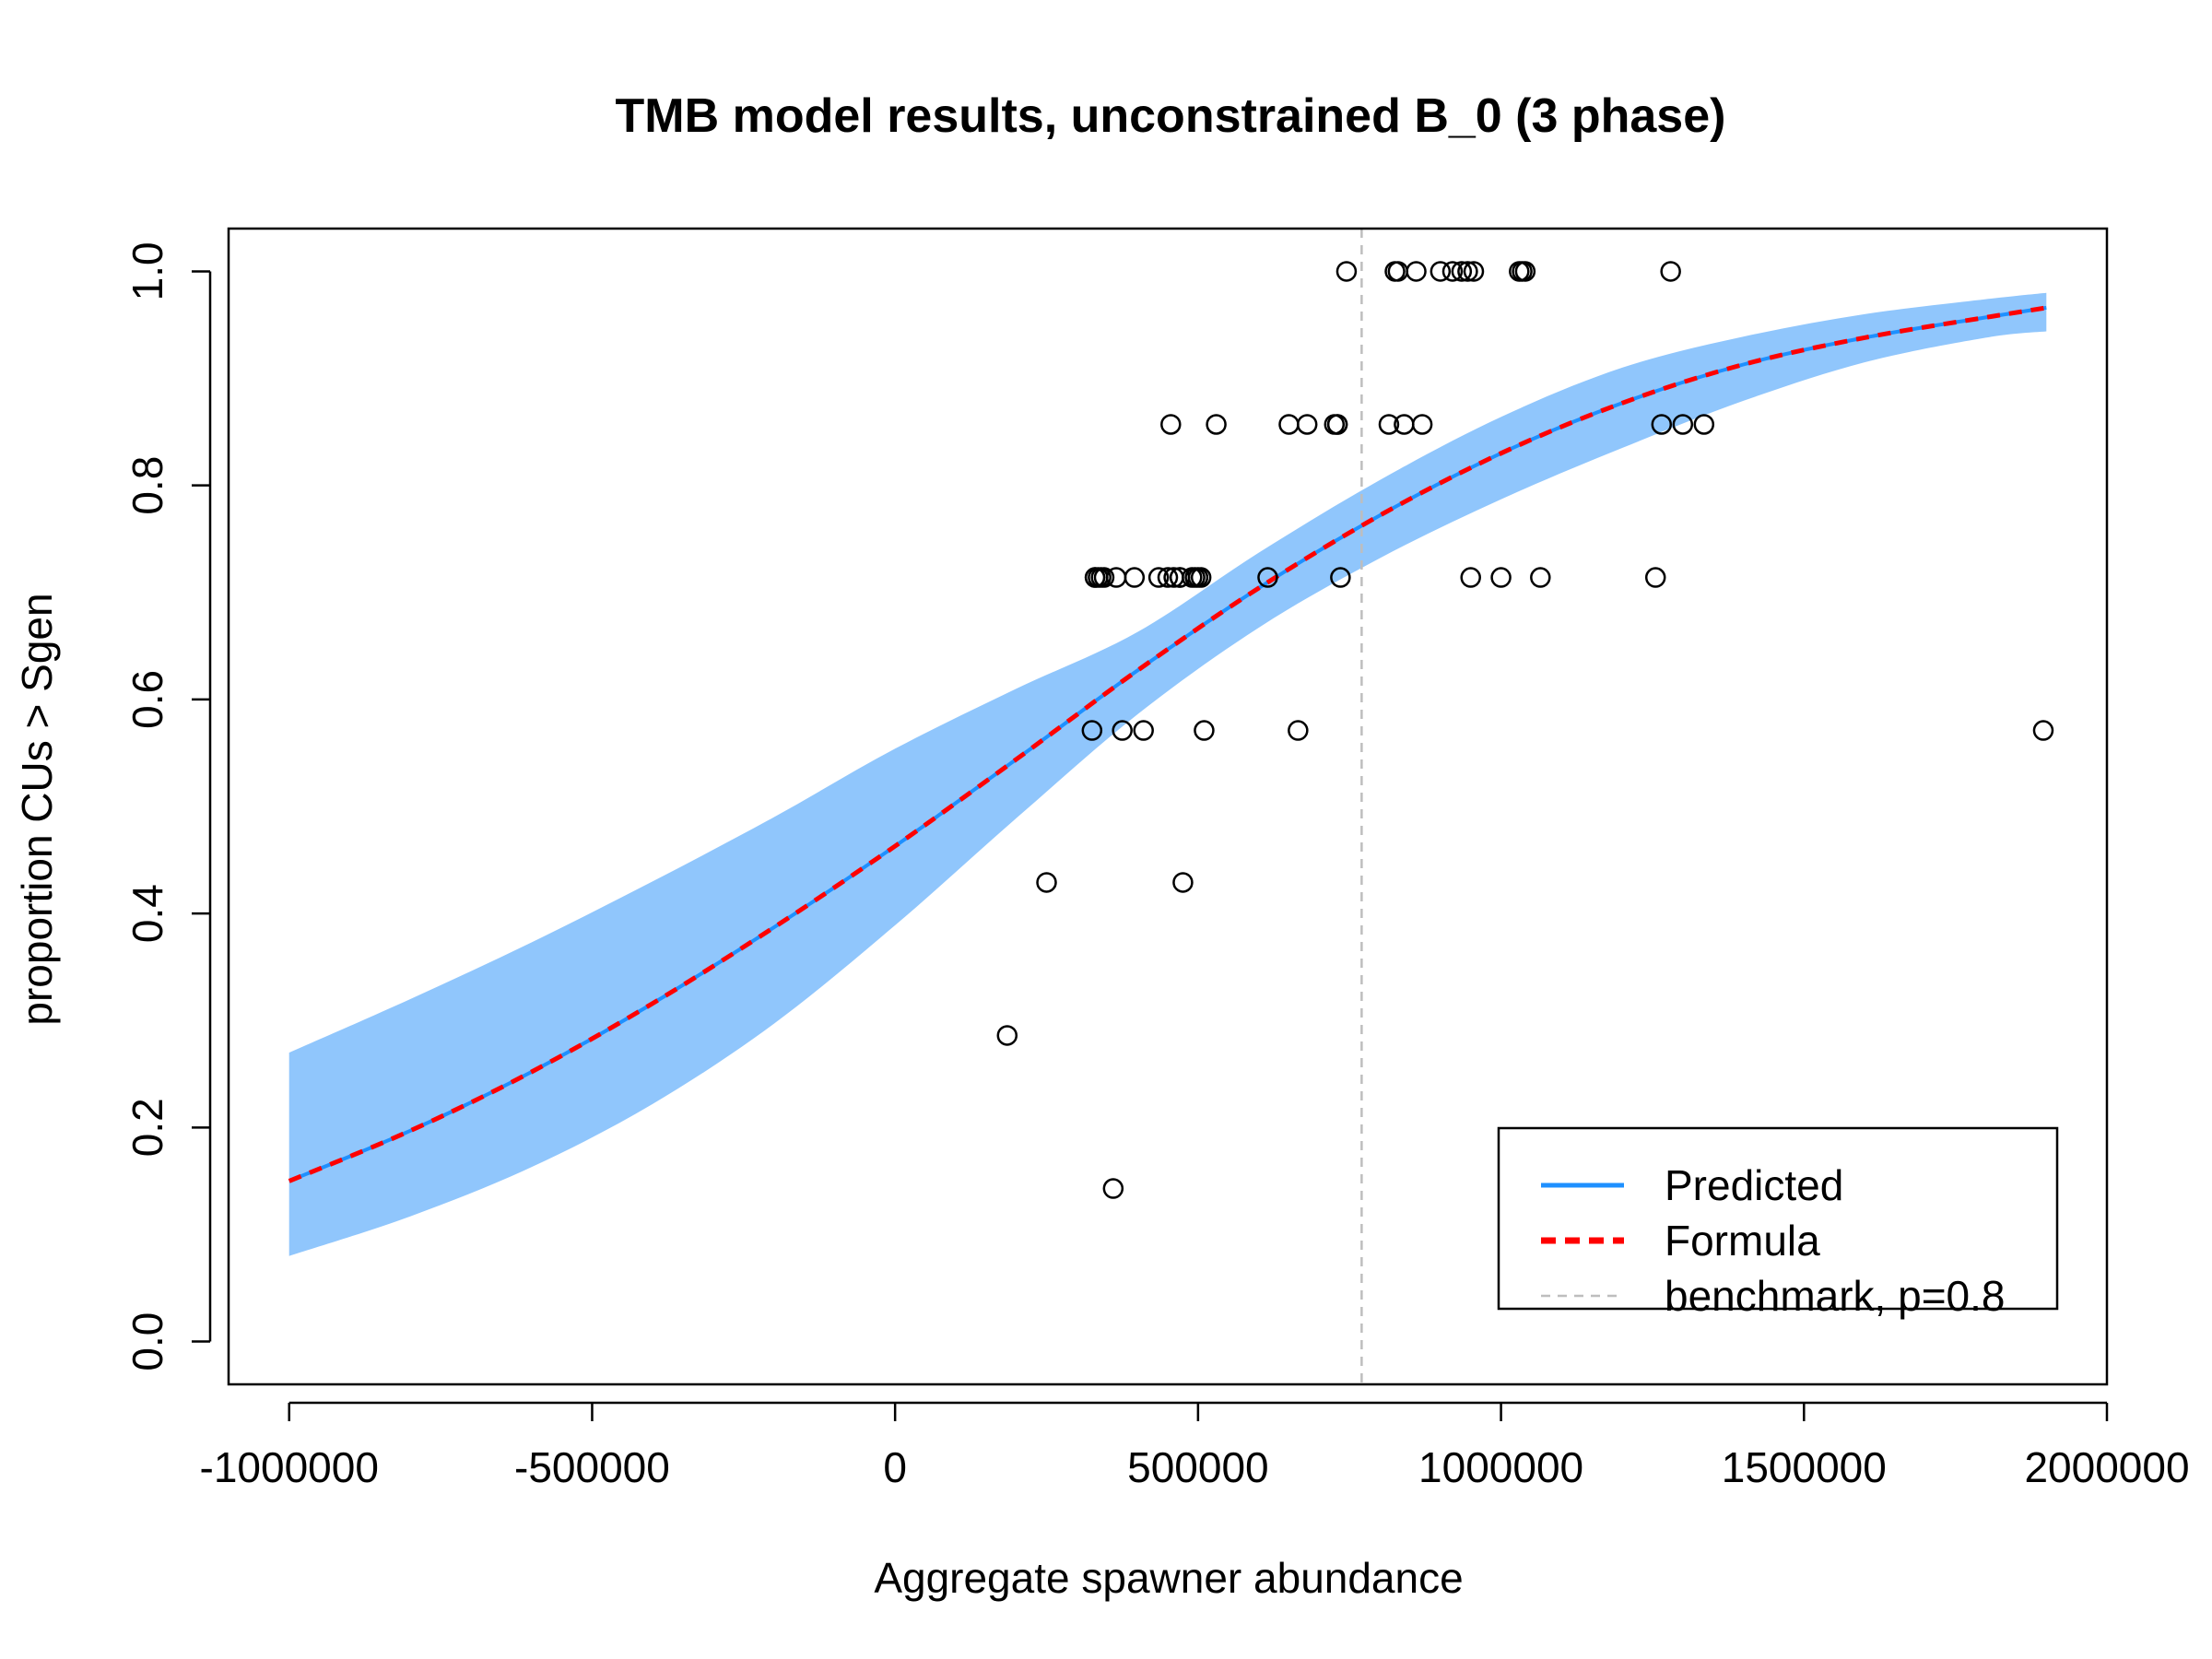 This screenshot has height=1659, width=2212. What do you see at coordinates (1835, 1296) in the screenshot?
I see `legend-label: benchmark, p=0.8` at bounding box center [1835, 1296].